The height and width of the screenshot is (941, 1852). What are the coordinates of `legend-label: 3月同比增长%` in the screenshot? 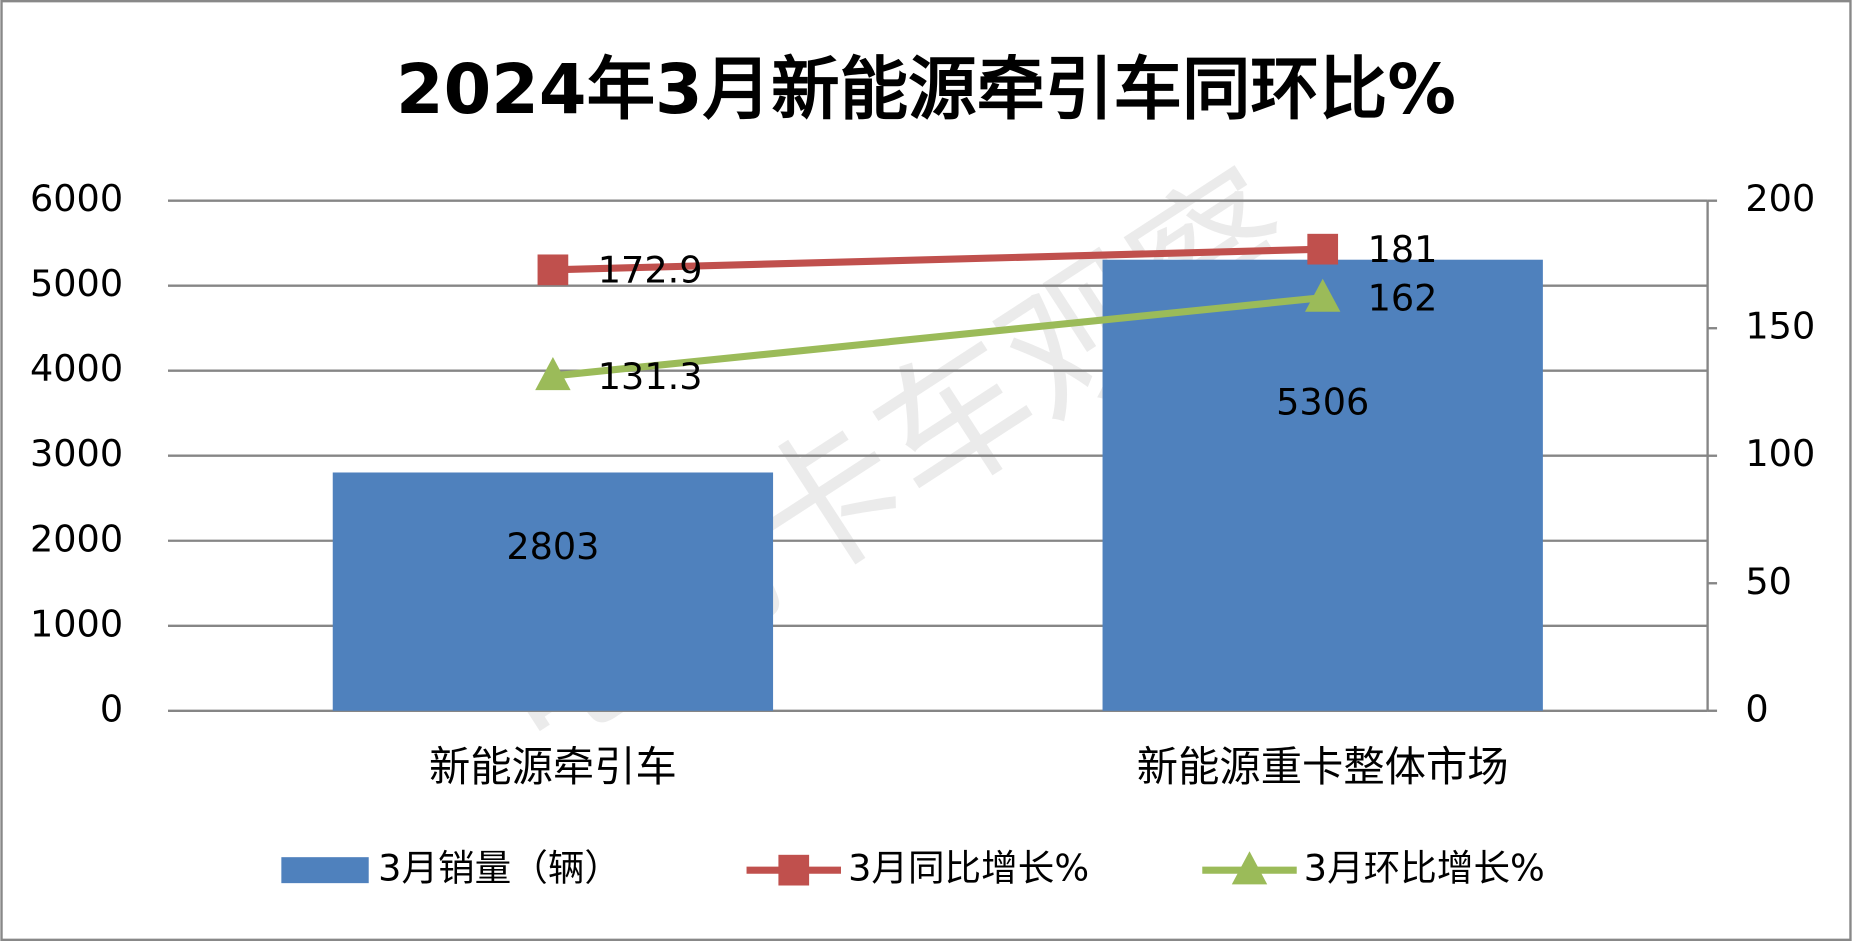 It's located at (968, 868).